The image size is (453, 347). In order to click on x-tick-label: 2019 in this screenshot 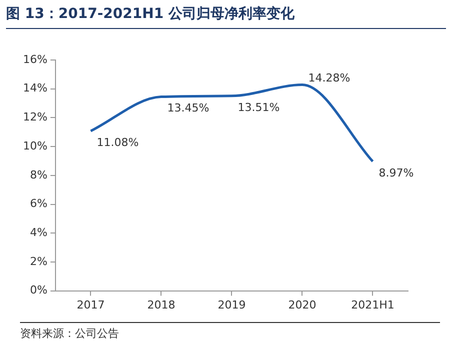, I will do `click(232, 305)`.